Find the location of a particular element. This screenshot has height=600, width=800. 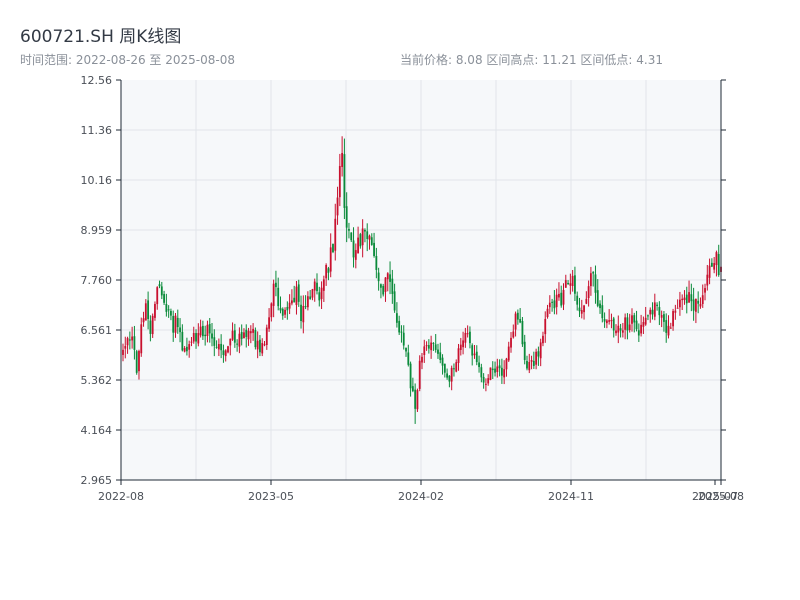

y-tick-label: 2.965 is located at coordinates (97, 480).